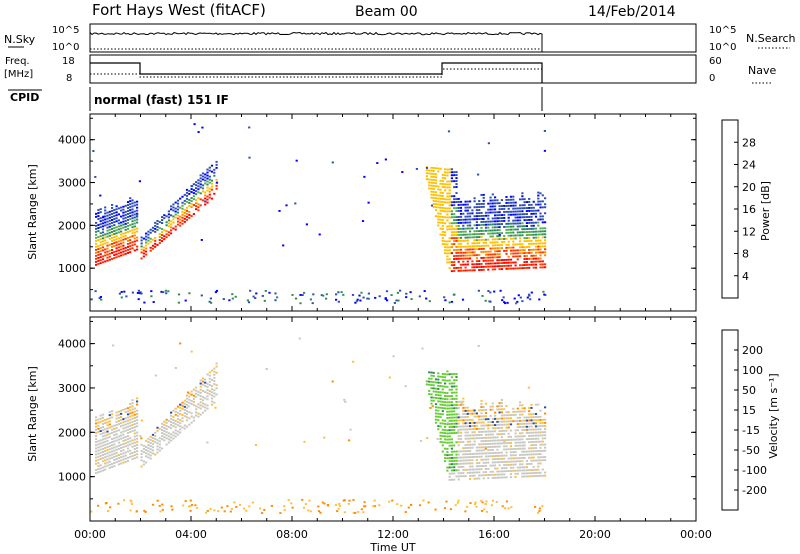  What do you see at coordinates (72, 183) in the screenshot?
I see `y-tick-label: 3000` at bounding box center [72, 183].